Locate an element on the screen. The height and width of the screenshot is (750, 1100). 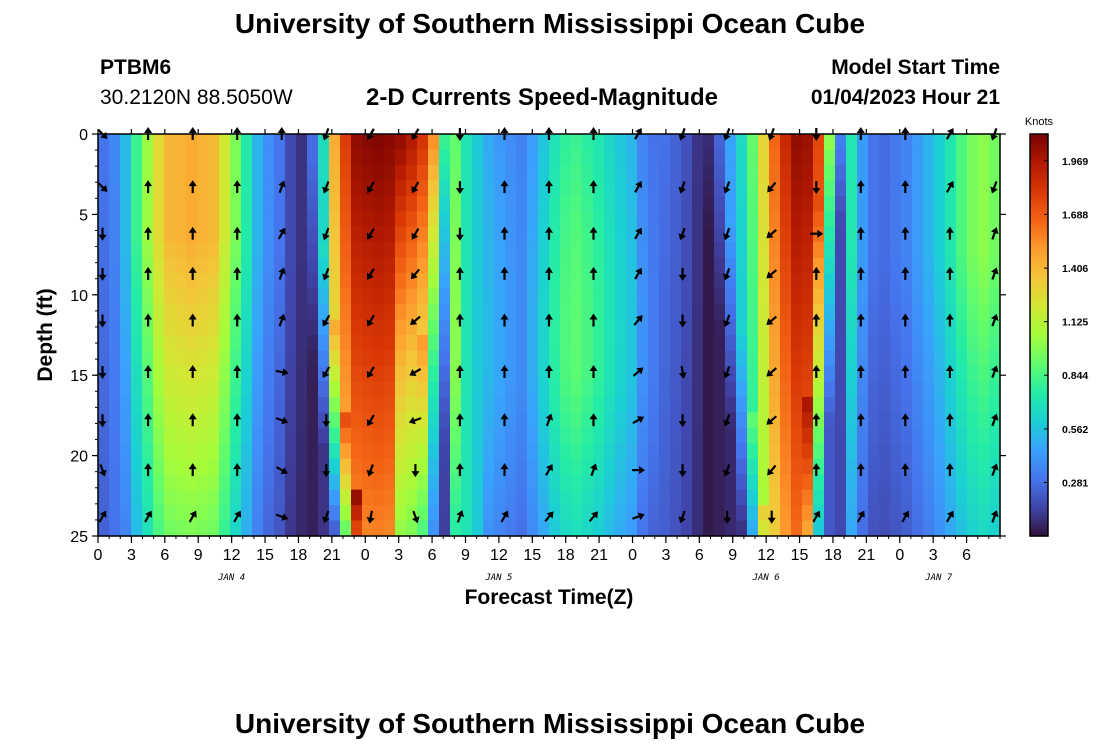
y-tick-label: 20 is located at coordinates (79, 457).